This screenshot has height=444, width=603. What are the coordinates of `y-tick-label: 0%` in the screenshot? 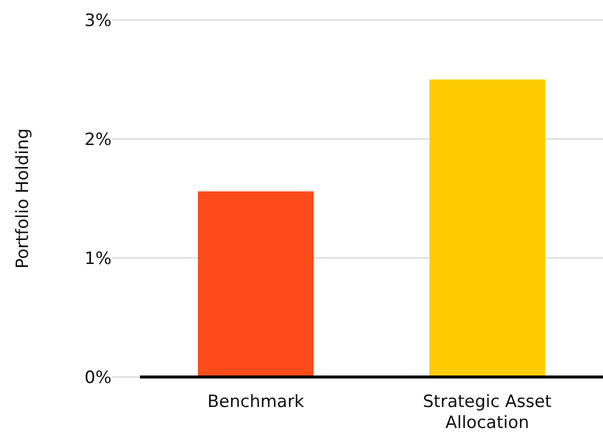 It's located at (98, 378).